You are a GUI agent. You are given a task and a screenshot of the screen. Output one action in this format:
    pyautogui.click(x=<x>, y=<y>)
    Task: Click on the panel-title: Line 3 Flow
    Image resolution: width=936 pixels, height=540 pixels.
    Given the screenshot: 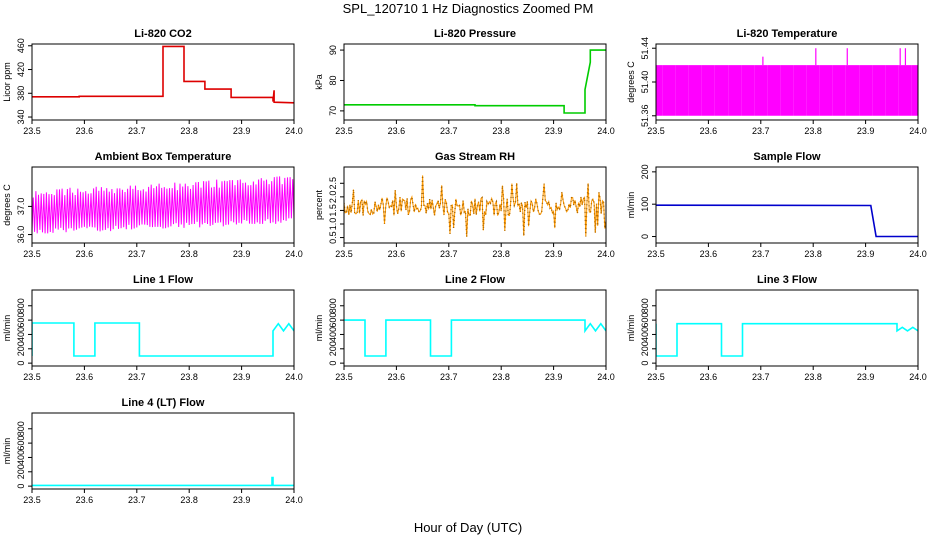 What is the action you would take?
    pyautogui.click(x=787, y=280)
    